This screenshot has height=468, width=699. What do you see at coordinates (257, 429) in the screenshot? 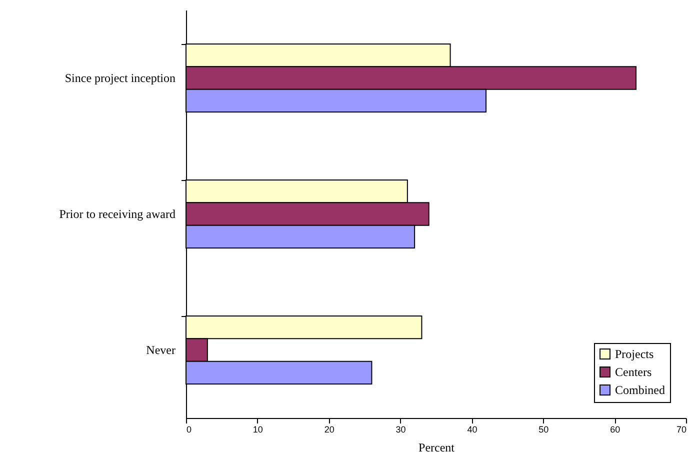
I see `x-tick-label: 10` at bounding box center [257, 429].